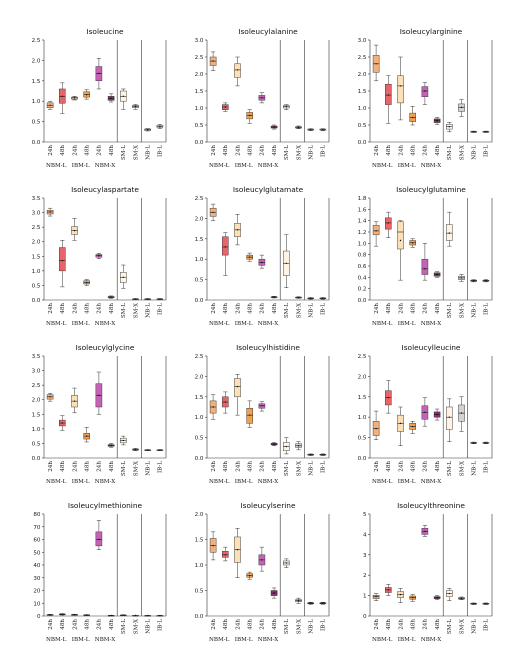 The width and height of the screenshot is (525, 660). I want to click on y-tick-label: 2.0, so click(36, 401).